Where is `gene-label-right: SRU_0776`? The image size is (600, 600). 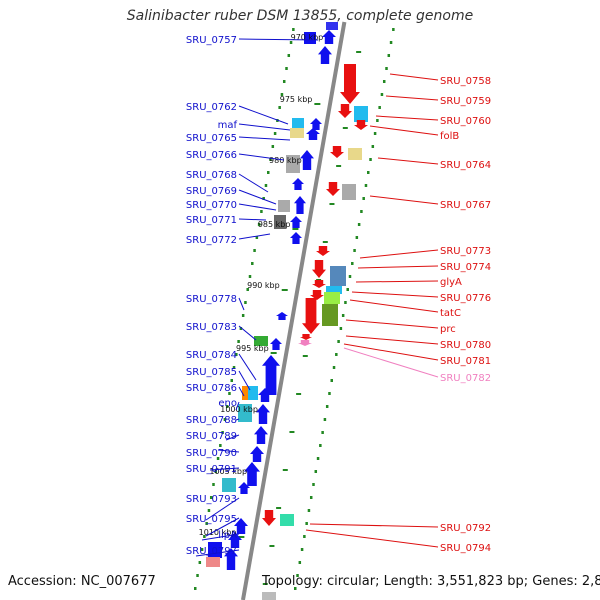 gene-label-right: SRU_0776 is located at coordinates (465, 298).